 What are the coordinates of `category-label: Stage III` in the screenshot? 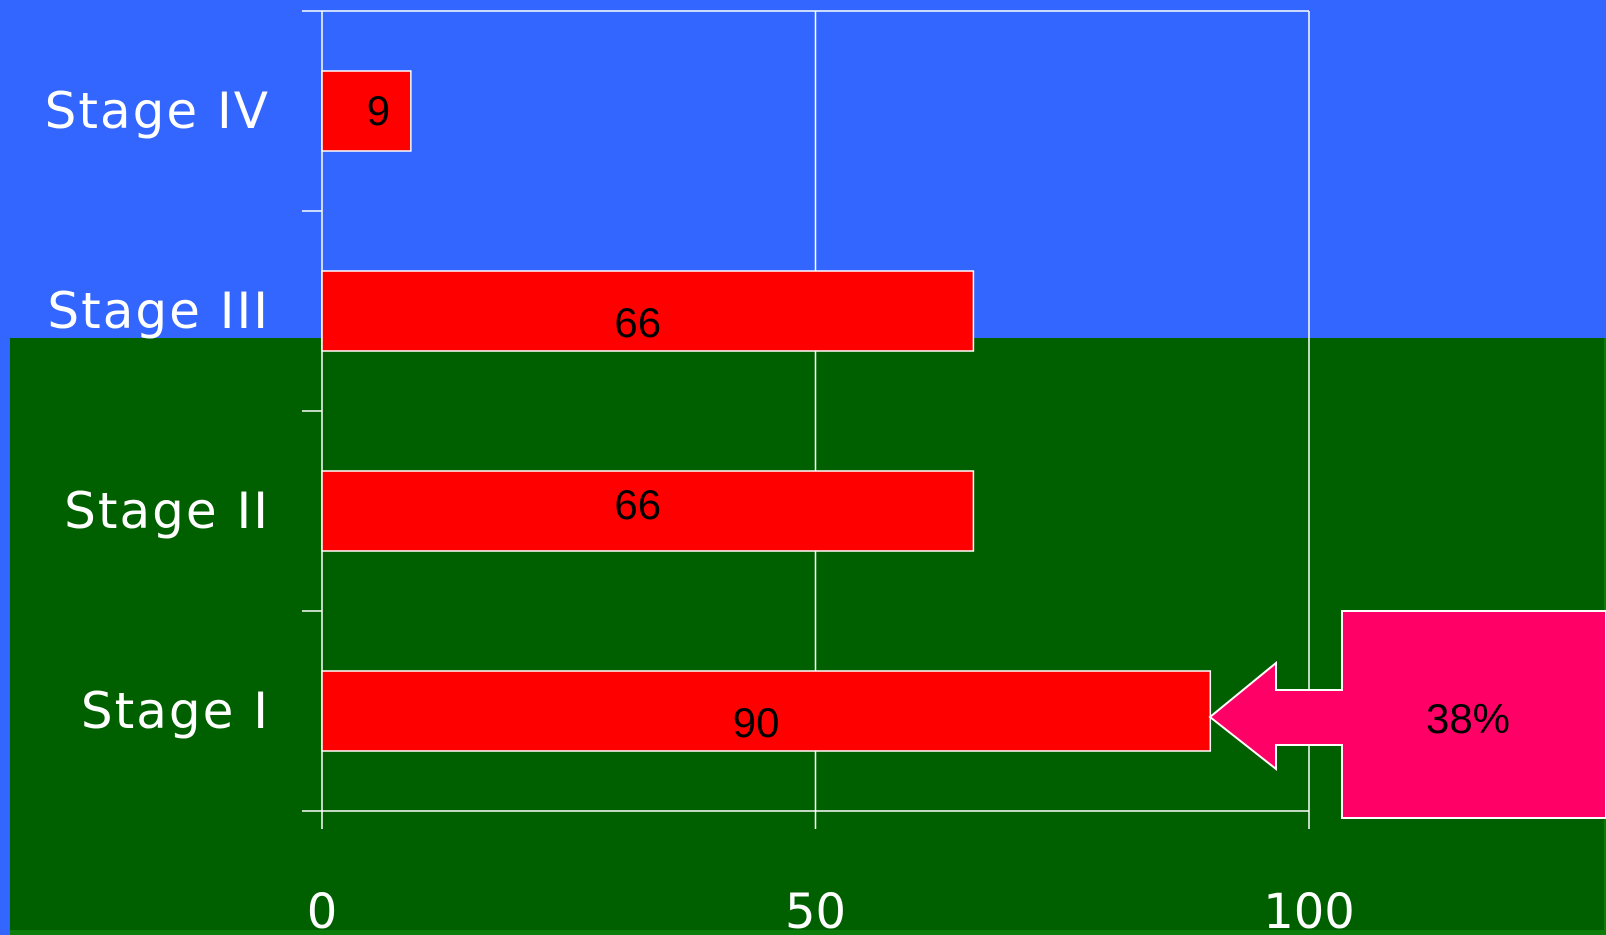 It's located at (158, 311).